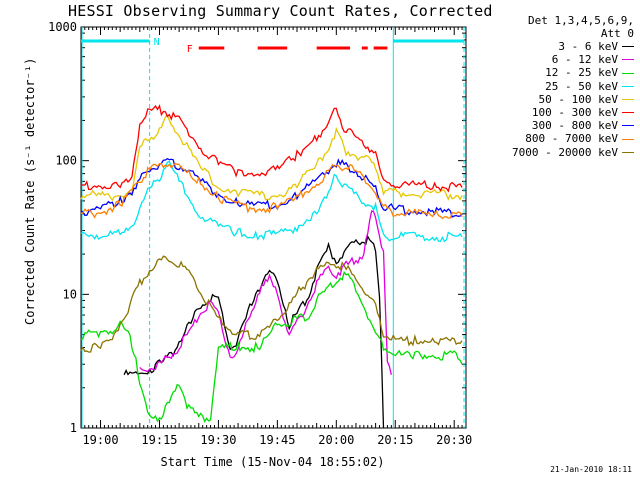 The height and width of the screenshot is (480, 640). Describe the element at coordinates (272, 462) in the screenshot. I see `x-axis-label: Start Time (15-Nov-04 18:55:02)` at that location.